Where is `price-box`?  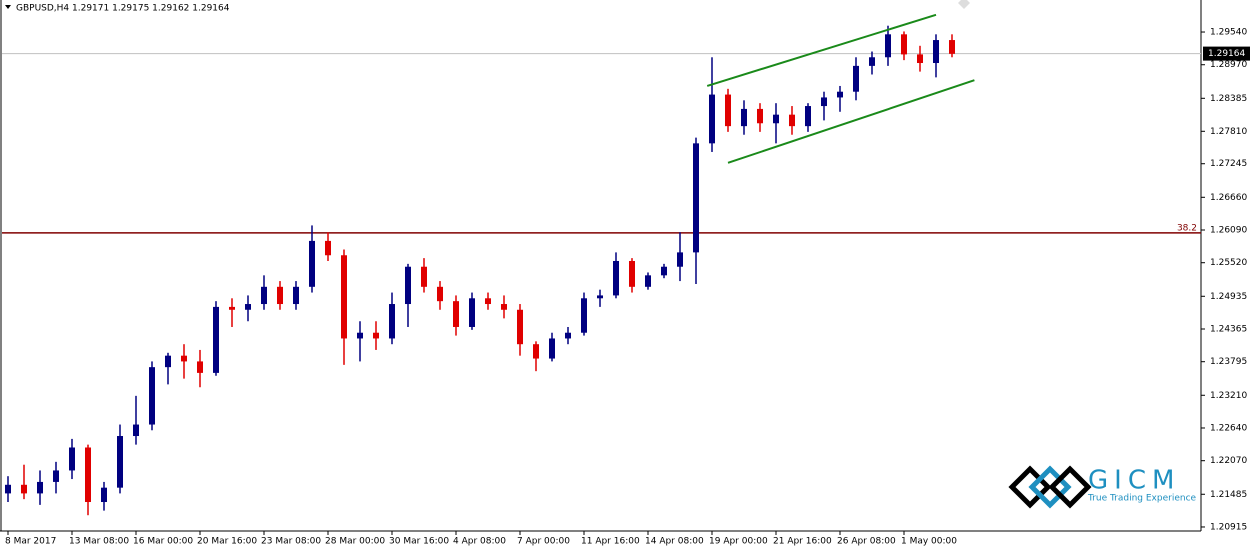 price-box is located at coordinates (1226, 53).